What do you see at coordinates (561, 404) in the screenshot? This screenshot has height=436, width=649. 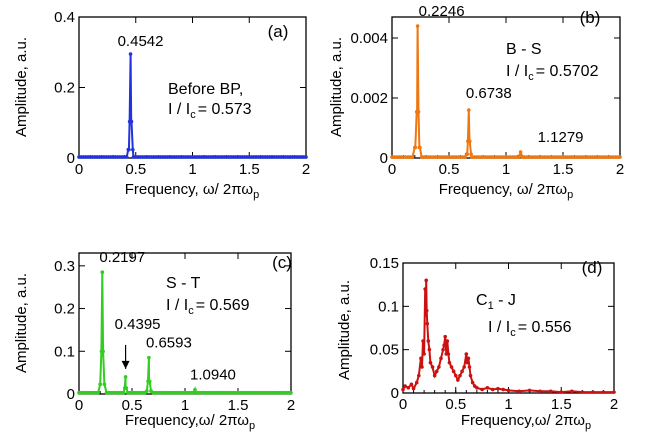 I see `panel-d-x-tick-label: 1.5` at bounding box center [561, 404].